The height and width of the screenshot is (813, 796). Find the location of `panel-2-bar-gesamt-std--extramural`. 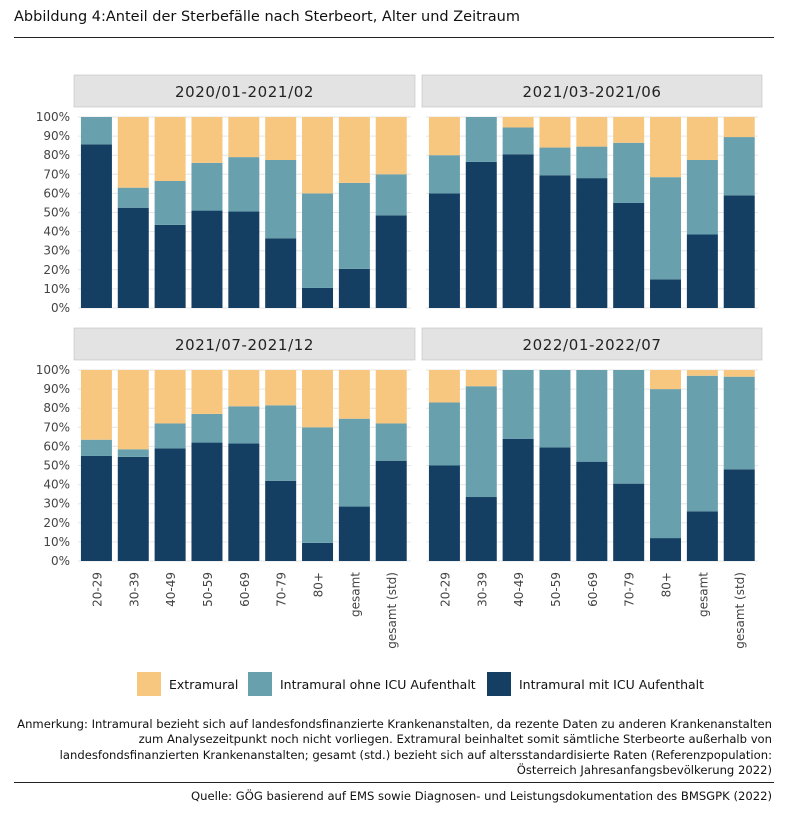

panel-2-bar-gesamt-std--extramural is located at coordinates (739, 127).